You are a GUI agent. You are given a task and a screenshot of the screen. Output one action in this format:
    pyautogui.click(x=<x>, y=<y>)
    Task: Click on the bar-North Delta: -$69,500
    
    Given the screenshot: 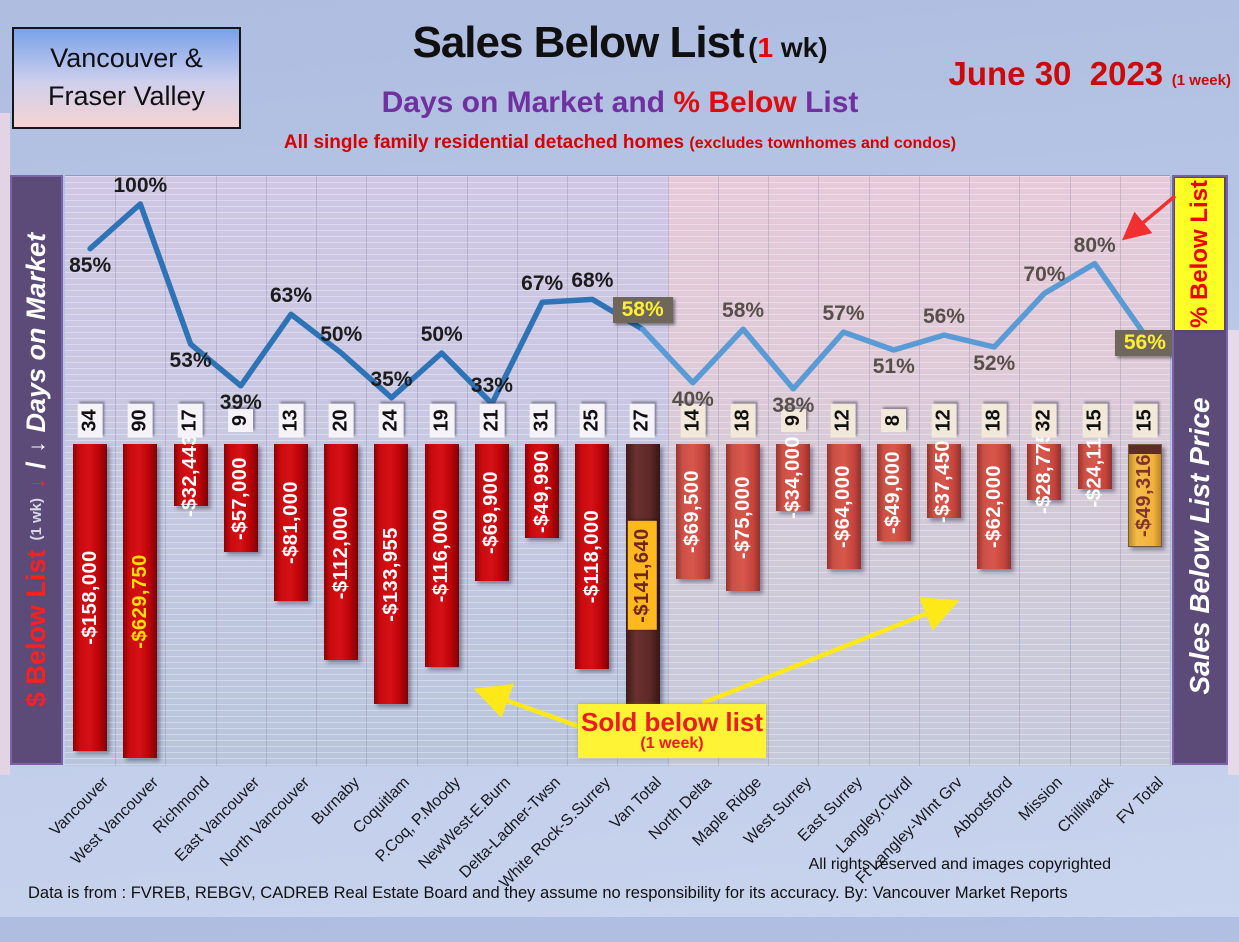 What is the action you would take?
    pyautogui.click(x=692, y=511)
    